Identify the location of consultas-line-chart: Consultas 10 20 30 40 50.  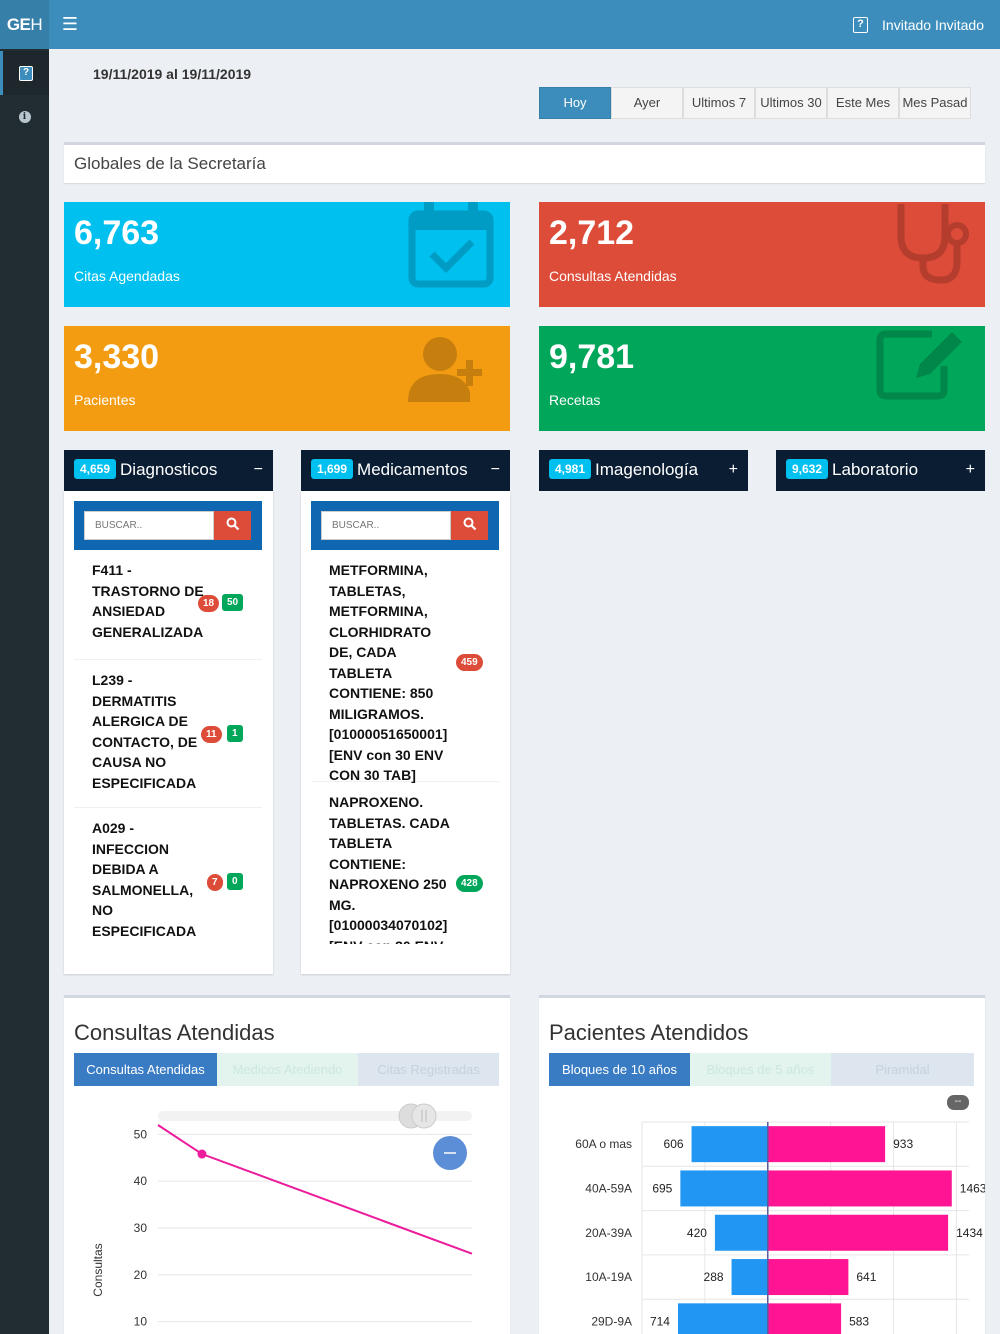
(282, 1216).